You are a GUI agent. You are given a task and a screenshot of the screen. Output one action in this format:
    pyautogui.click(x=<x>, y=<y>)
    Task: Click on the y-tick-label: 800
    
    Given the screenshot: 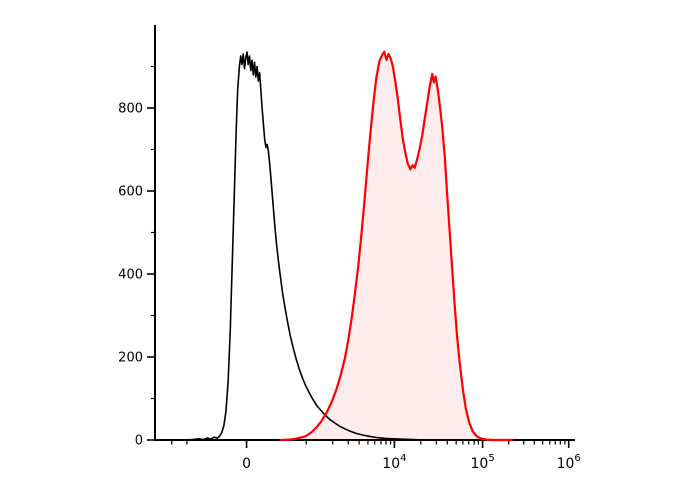 What is the action you would take?
    pyautogui.click(x=130, y=109)
    